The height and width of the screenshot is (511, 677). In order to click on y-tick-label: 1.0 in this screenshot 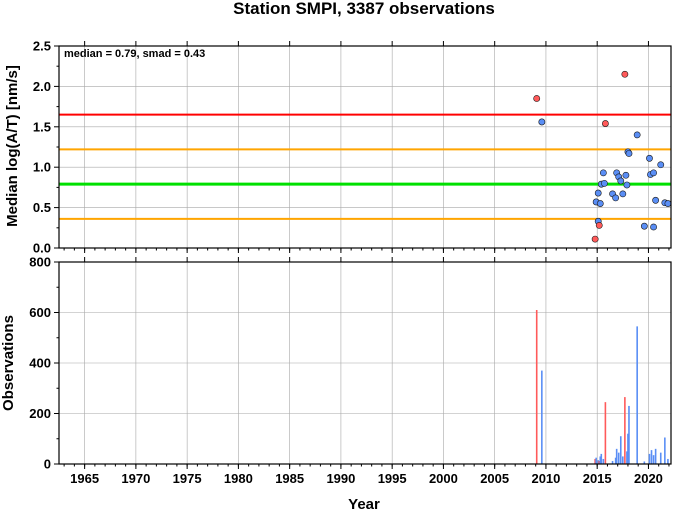, I will do `click(42, 167)`.